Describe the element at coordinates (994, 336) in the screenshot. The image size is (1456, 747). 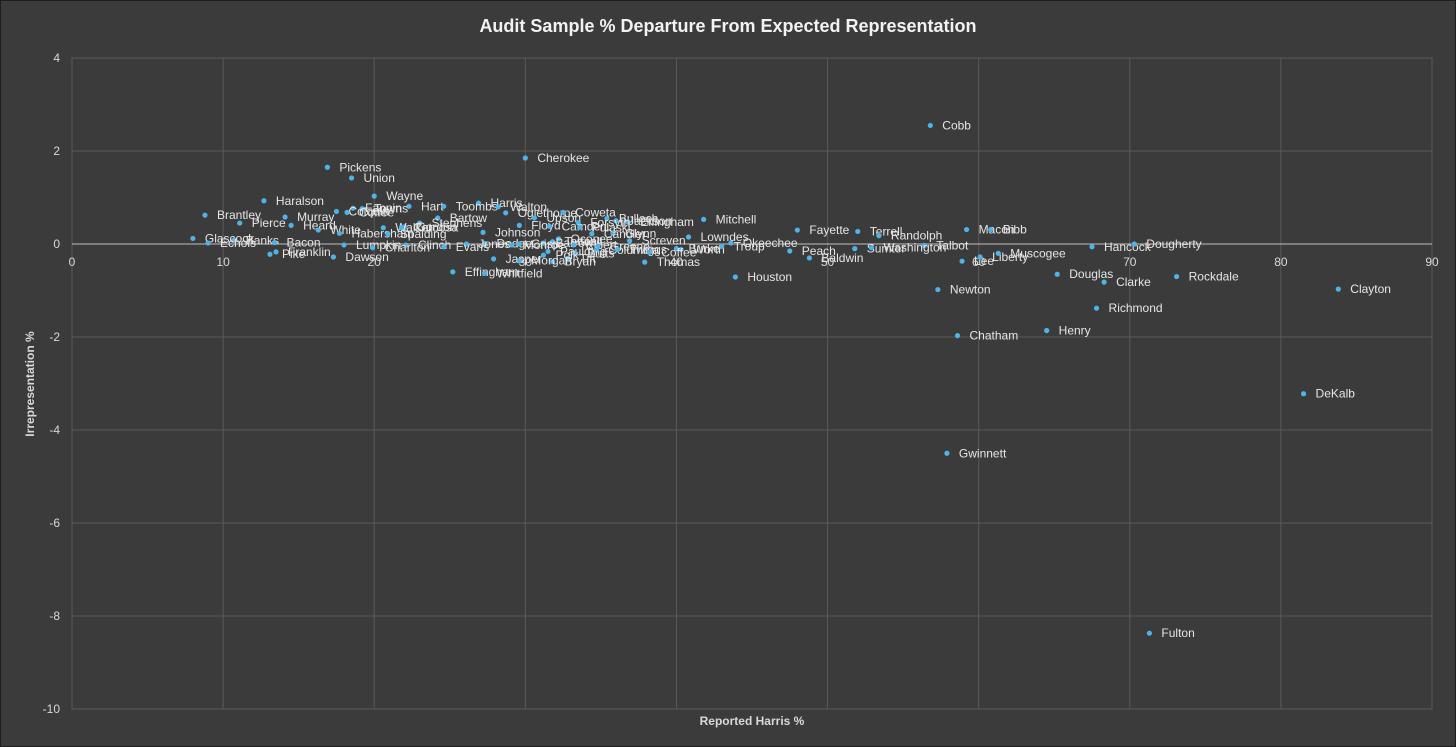
I see `data-label: Chatham` at that location.